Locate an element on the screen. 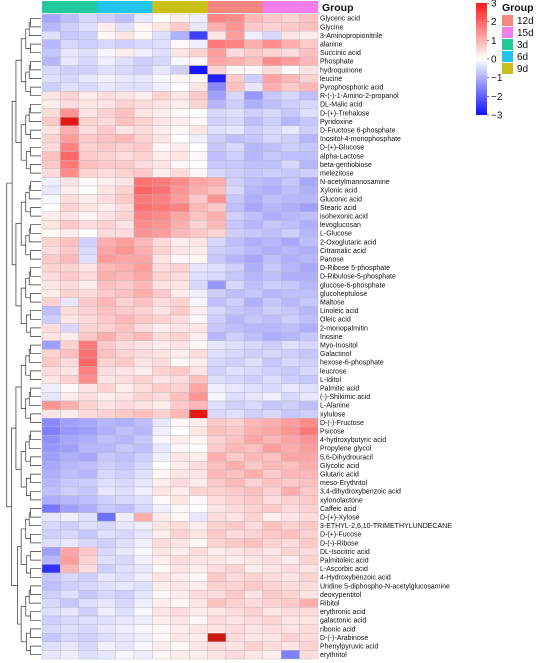 The height and width of the screenshot is (663, 550). row-label: (-)-Shikimic acid is located at coordinates (345, 397).